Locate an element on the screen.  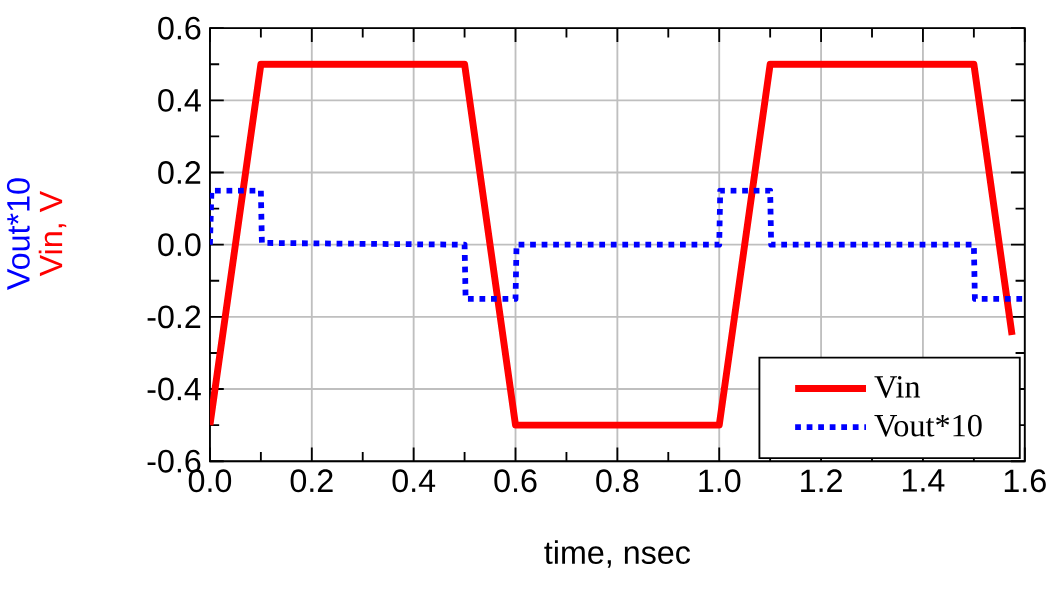
y2-axis-title: Vout*10 is located at coordinates (18, 234).